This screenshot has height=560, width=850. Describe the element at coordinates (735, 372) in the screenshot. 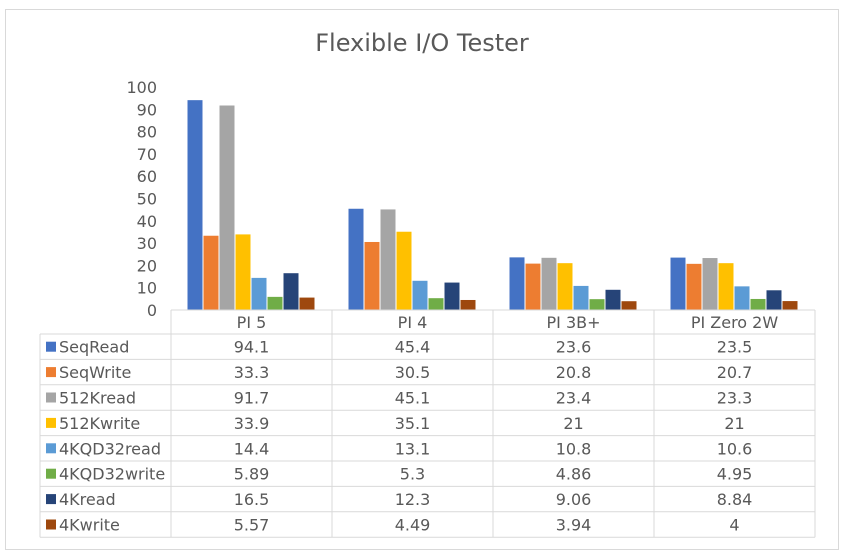

I see `data-label: 20.7` at that location.